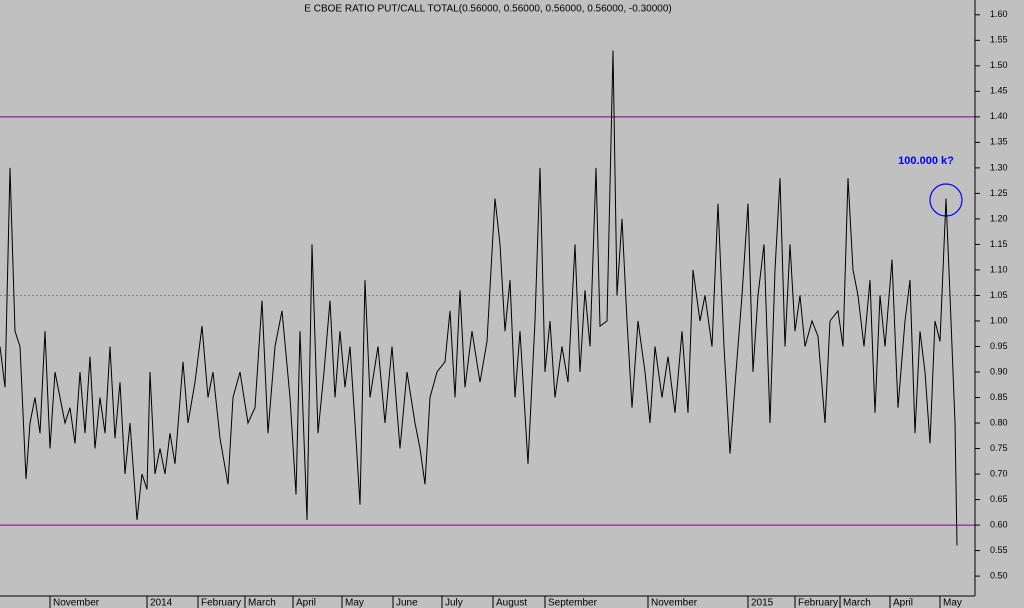  Describe the element at coordinates (999, 575) in the screenshot. I see `y-tick-label: 0.50` at that location.